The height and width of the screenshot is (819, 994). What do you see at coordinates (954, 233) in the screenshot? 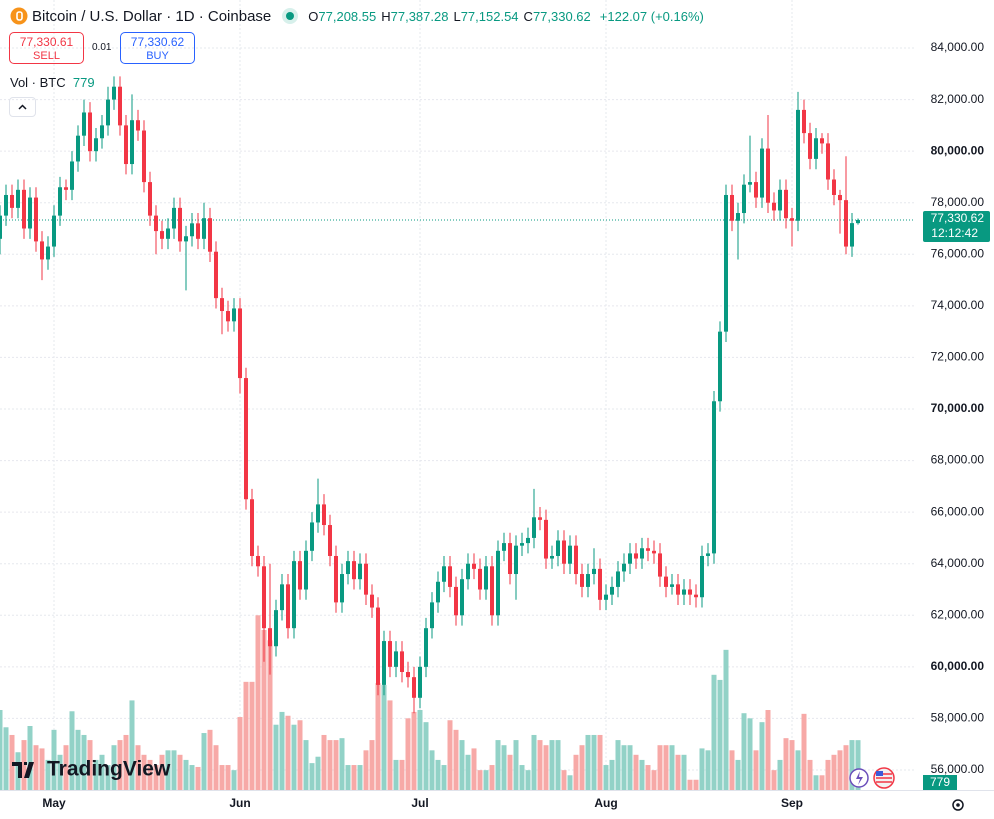
I see `price-tag-countdown: 12:12:42` at bounding box center [954, 233].